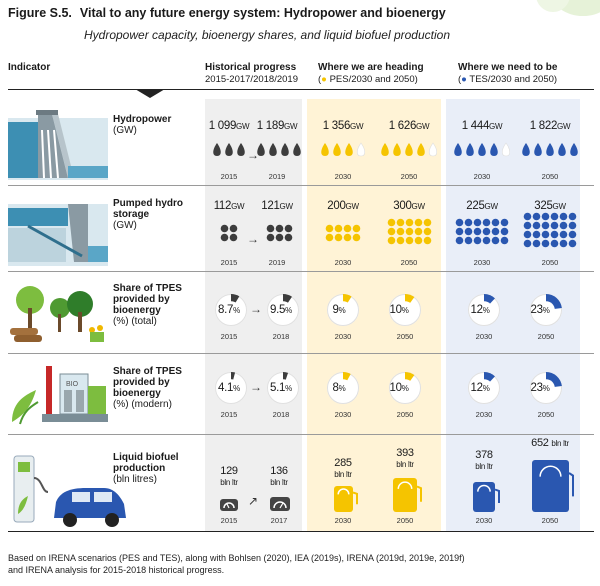 This screenshot has width=600, height=586. Describe the element at coordinates (135, 479) in the screenshot. I see `row-biofuel-unit: (bln litres)` at that location.